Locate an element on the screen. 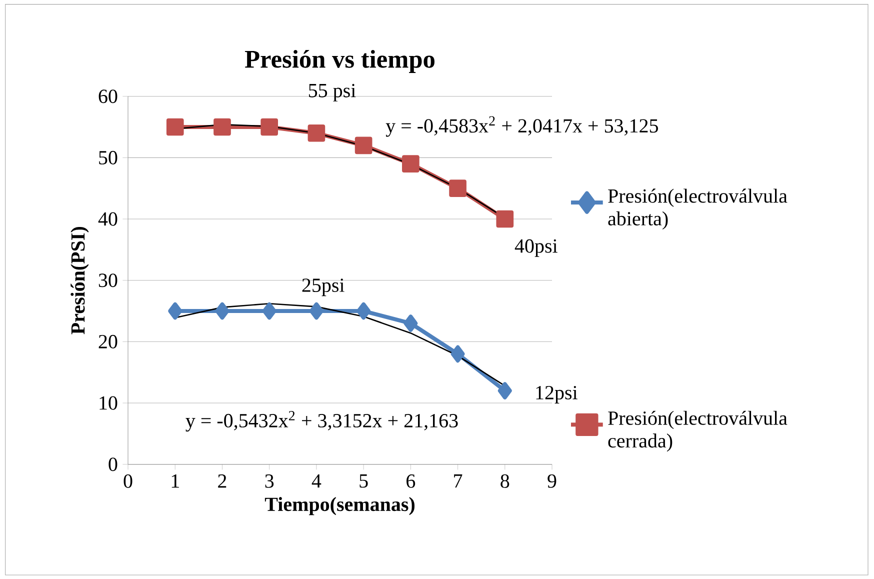 Image resolution: width=874 pixels, height=579 pixels. annotation: y = -0,5432x$^{2}$ + 3,3152x + 21,163 is located at coordinates (322, 421).